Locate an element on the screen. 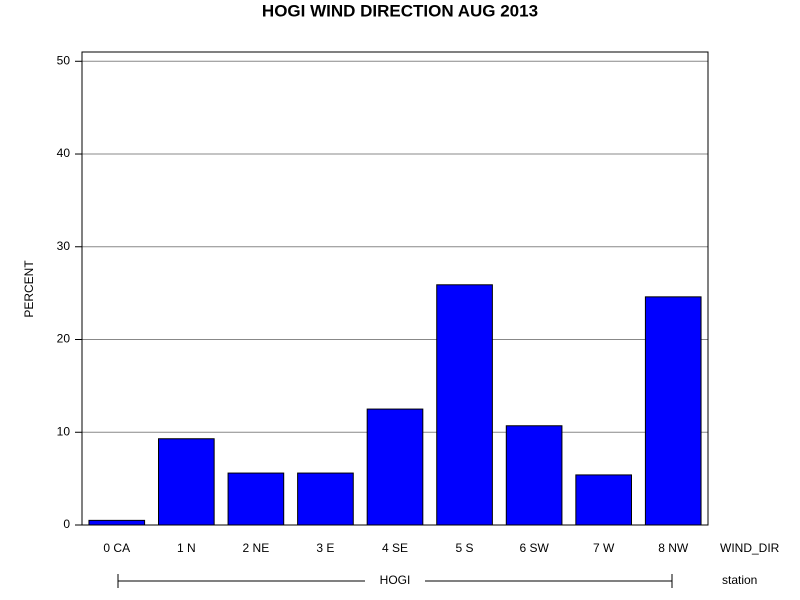 The height and width of the screenshot is (600, 800). x-tick-label: 3 E is located at coordinates (325, 548).